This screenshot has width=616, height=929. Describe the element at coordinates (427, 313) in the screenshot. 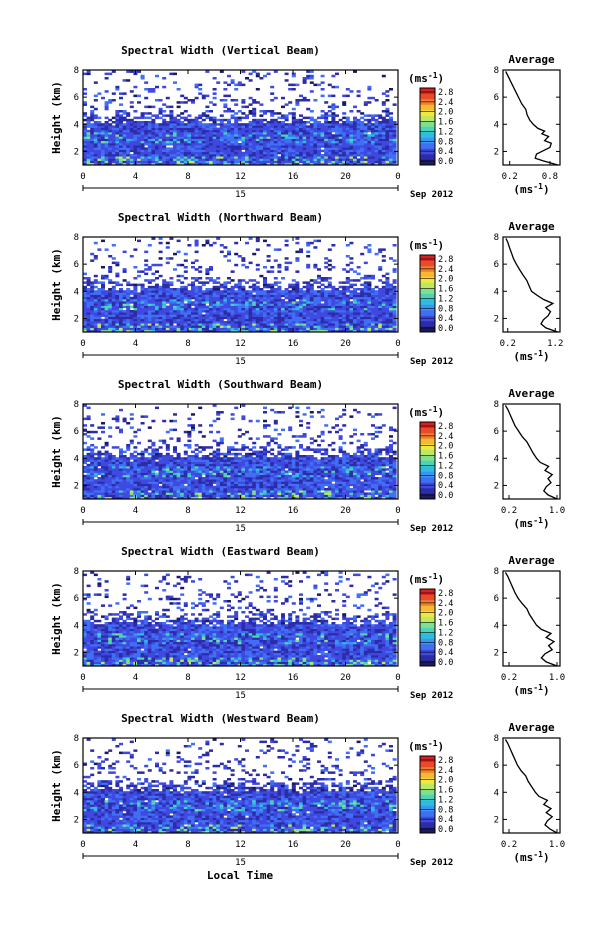

I see `colorbar-swatch` at that location.